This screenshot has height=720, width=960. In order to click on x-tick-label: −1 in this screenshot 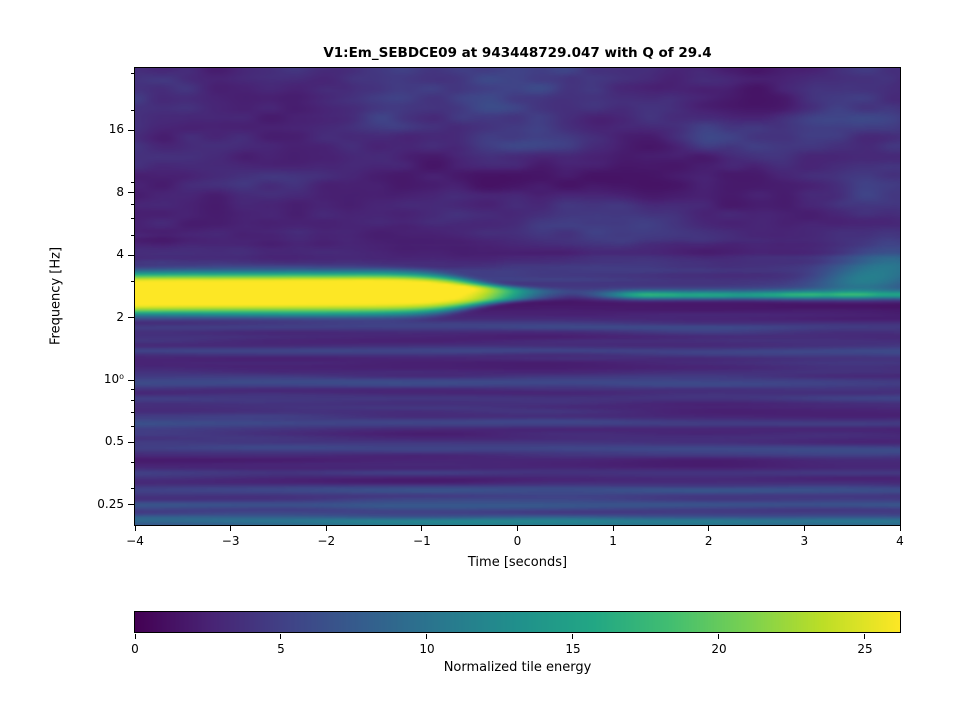, I will do `click(422, 541)`.